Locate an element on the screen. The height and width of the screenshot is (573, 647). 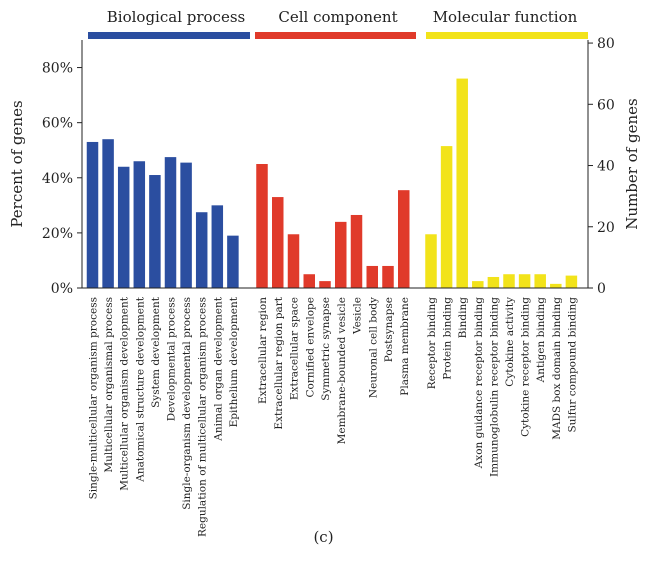
category-label: Sulfur compound binding is located at coordinates (572, 365).